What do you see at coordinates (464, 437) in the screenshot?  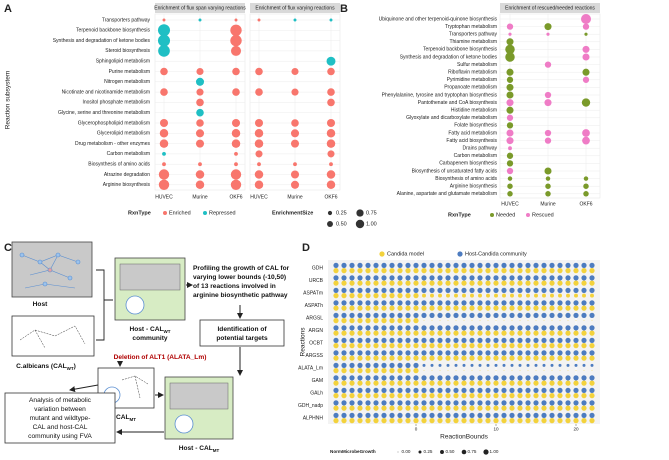 I see `x-axis-label: ReactionBounds` at bounding box center [464, 437].